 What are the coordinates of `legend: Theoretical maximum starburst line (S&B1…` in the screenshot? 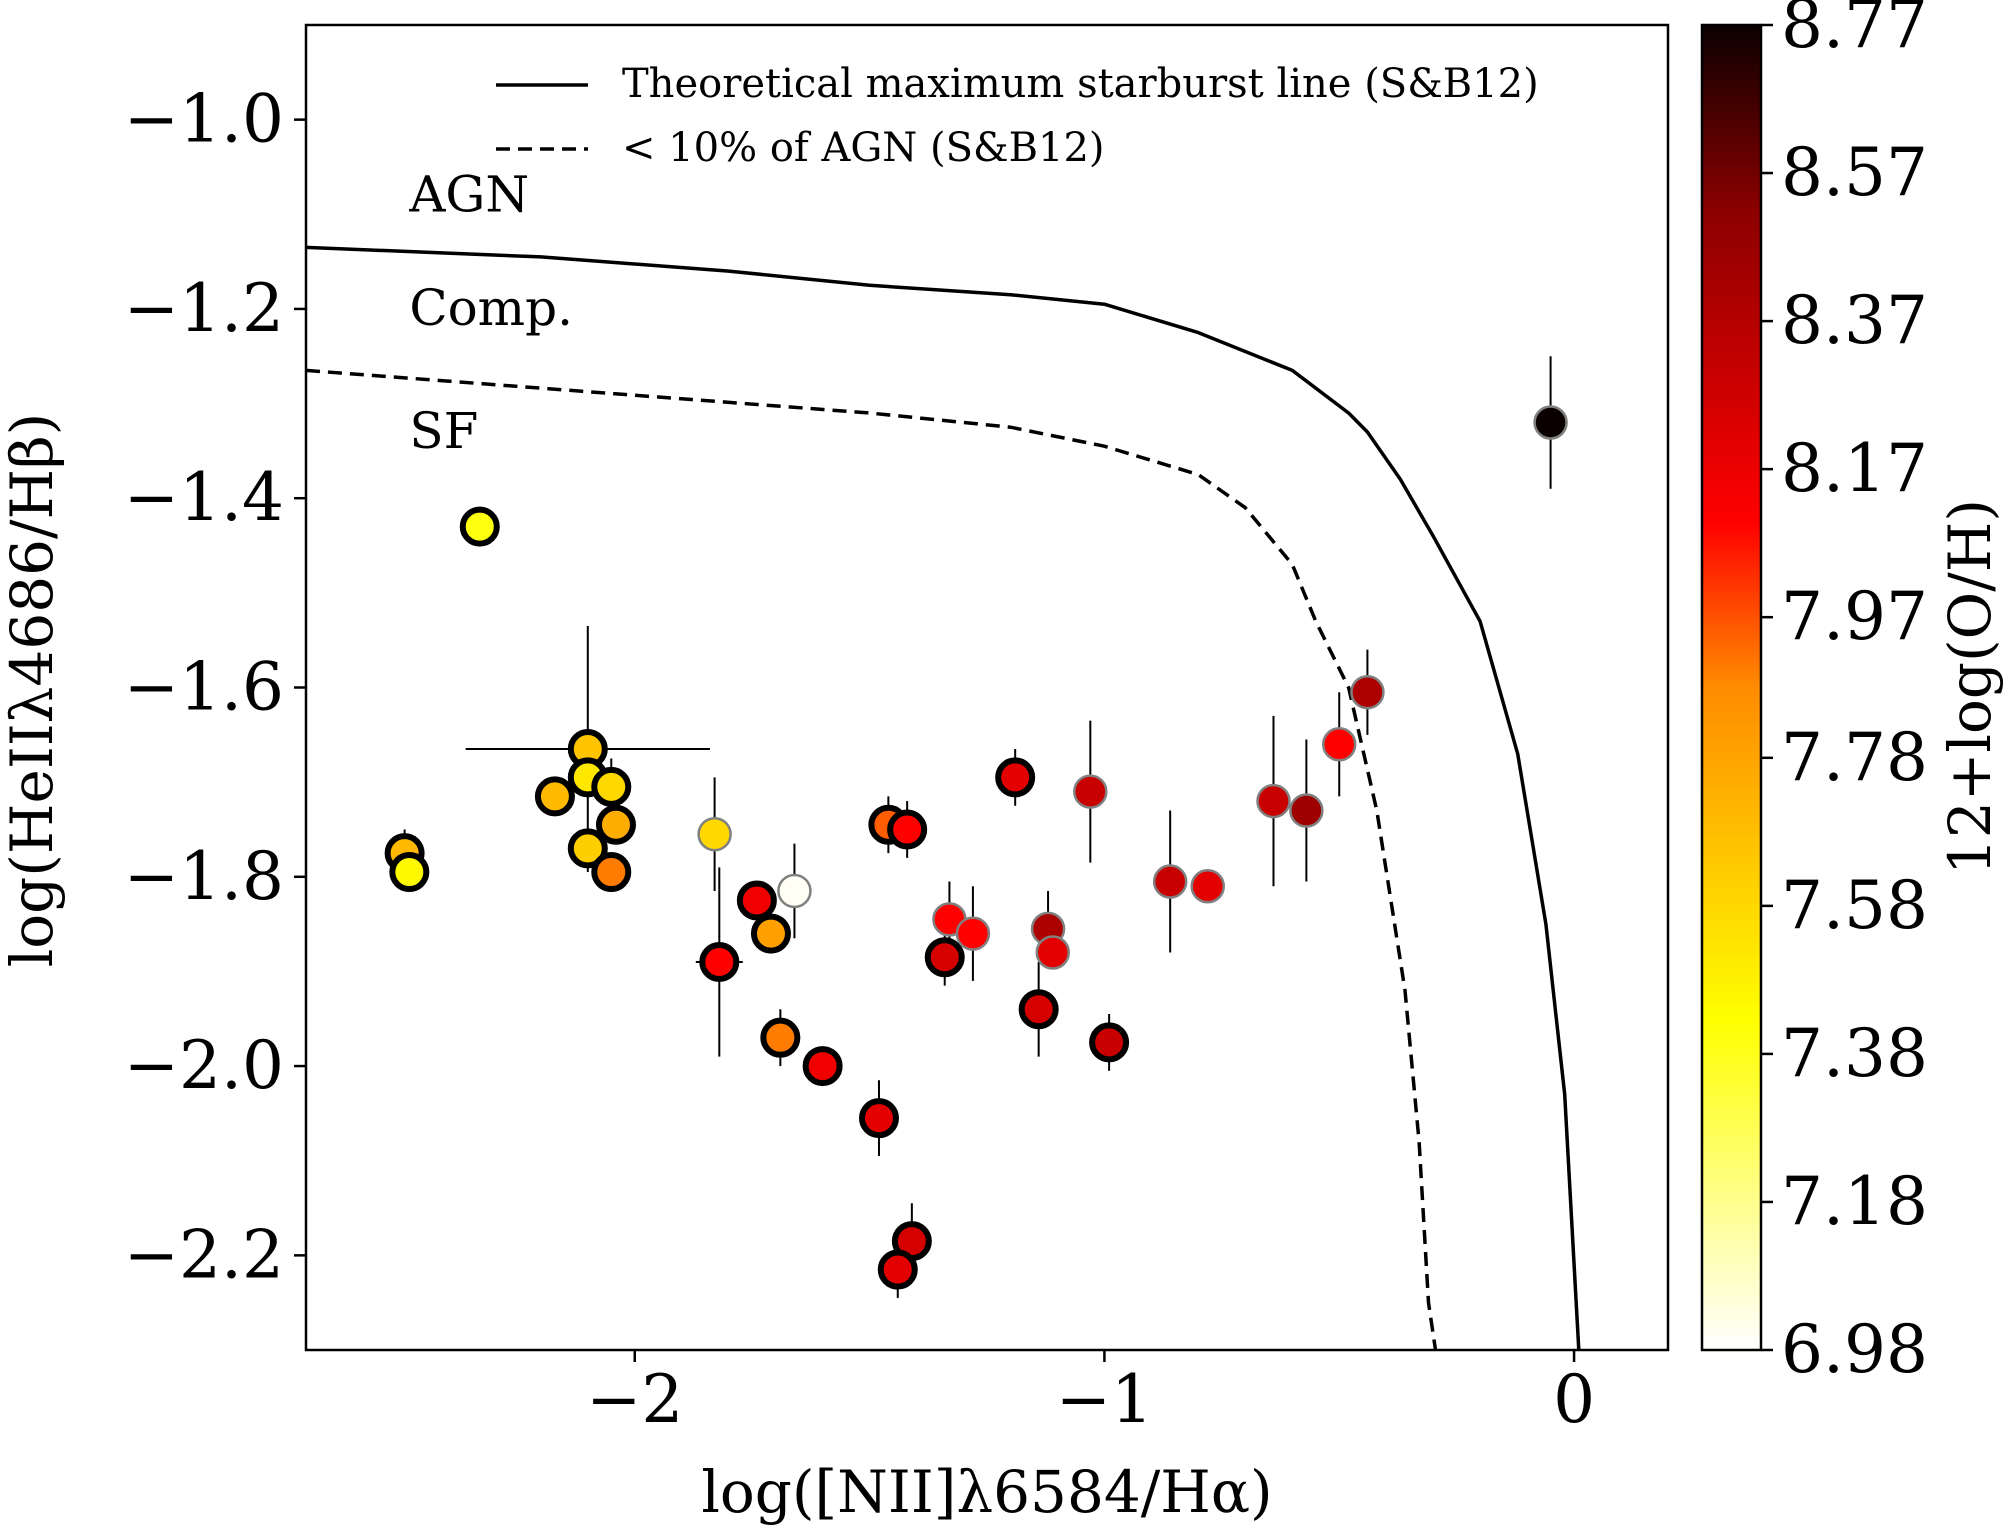 It's located at (1017, 116).